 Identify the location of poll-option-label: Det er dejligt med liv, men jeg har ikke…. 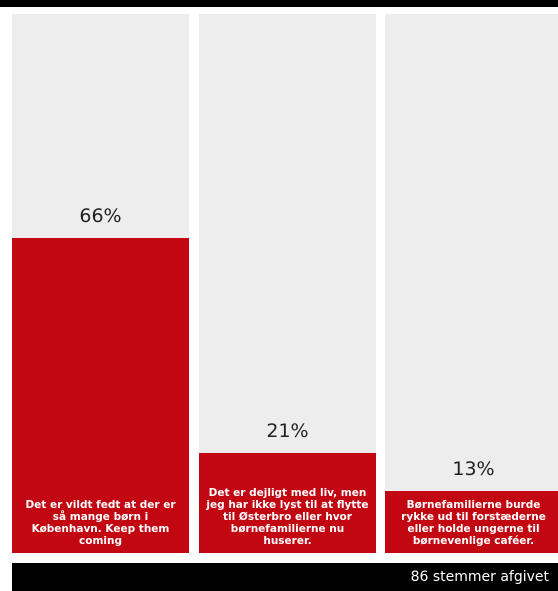
(287, 517).